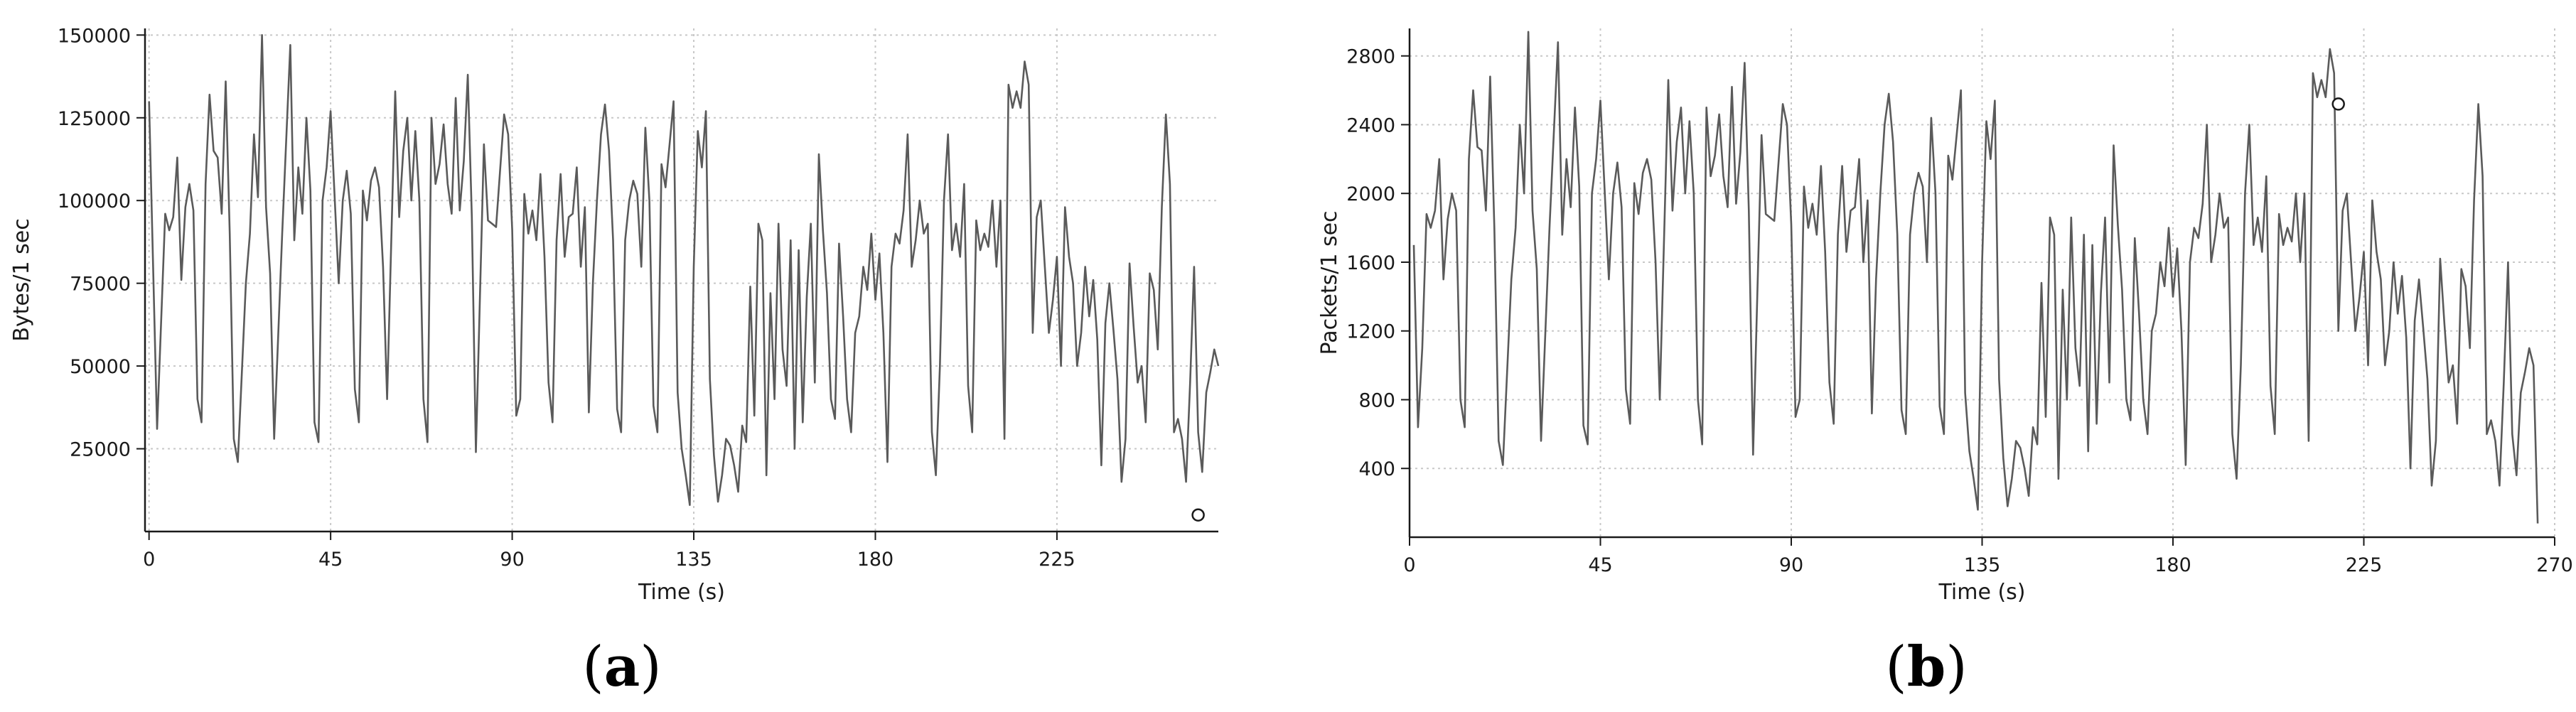 The height and width of the screenshot is (712, 2576). What do you see at coordinates (100, 450) in the screenshot?
I see `y-tick-label: 25000` at bounding box center [100, 450].